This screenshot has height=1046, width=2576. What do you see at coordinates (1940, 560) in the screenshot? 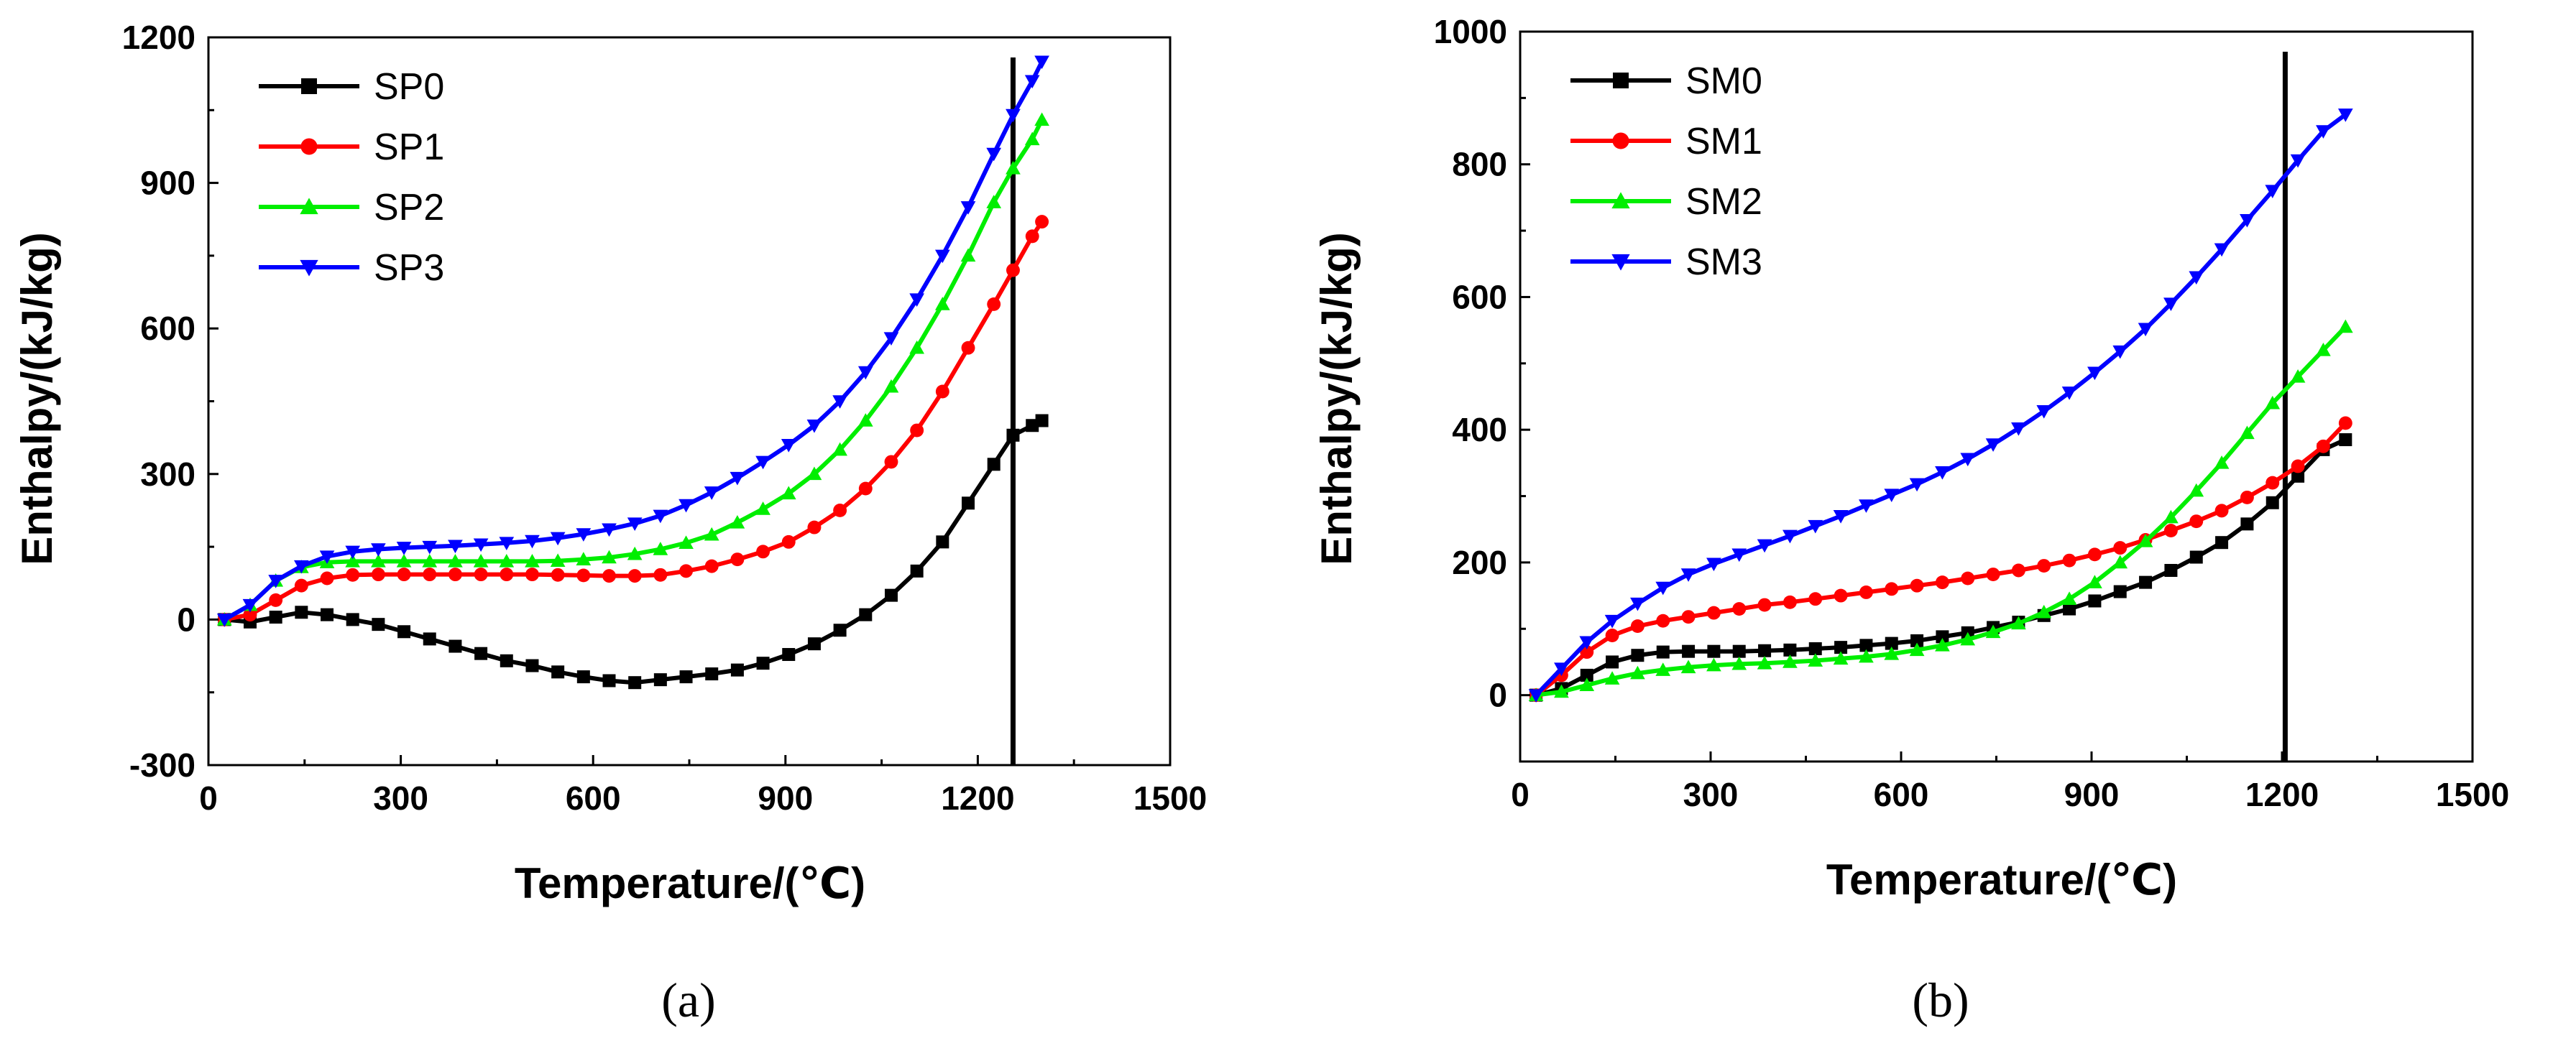
I see `series-sm1` at bounding box center [1940, 560].